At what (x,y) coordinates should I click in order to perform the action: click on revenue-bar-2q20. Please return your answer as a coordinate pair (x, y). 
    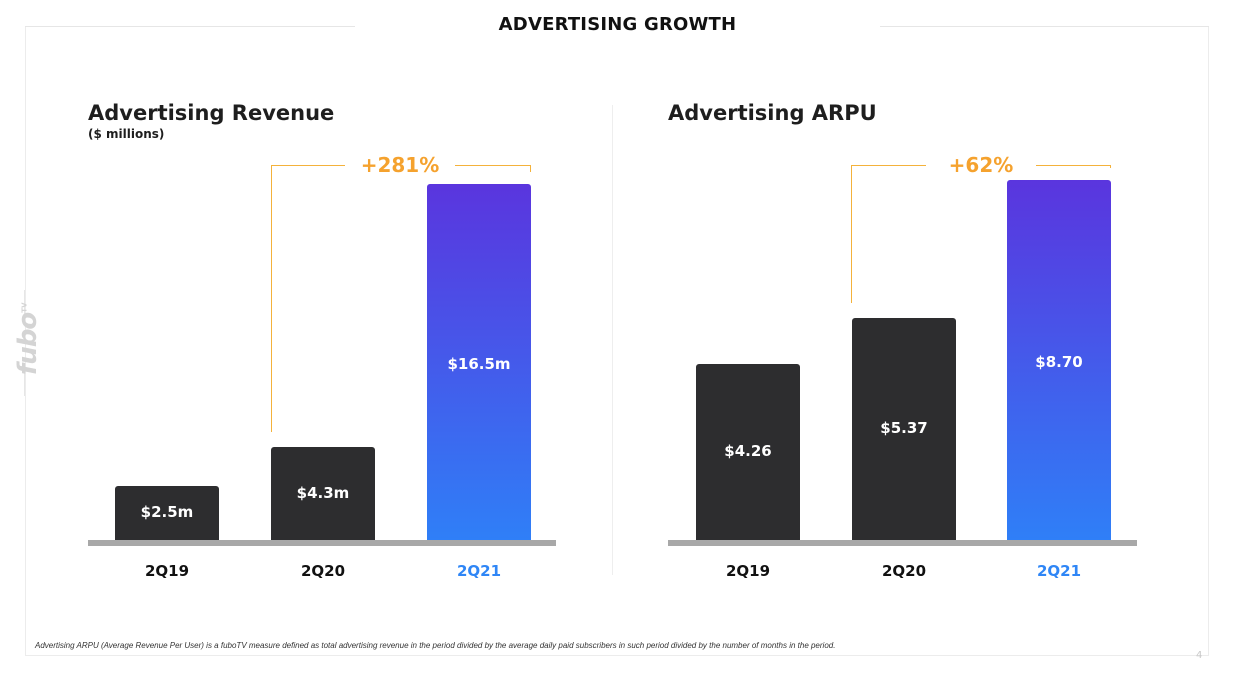
    Looking at the image, I should click on (323, 493).